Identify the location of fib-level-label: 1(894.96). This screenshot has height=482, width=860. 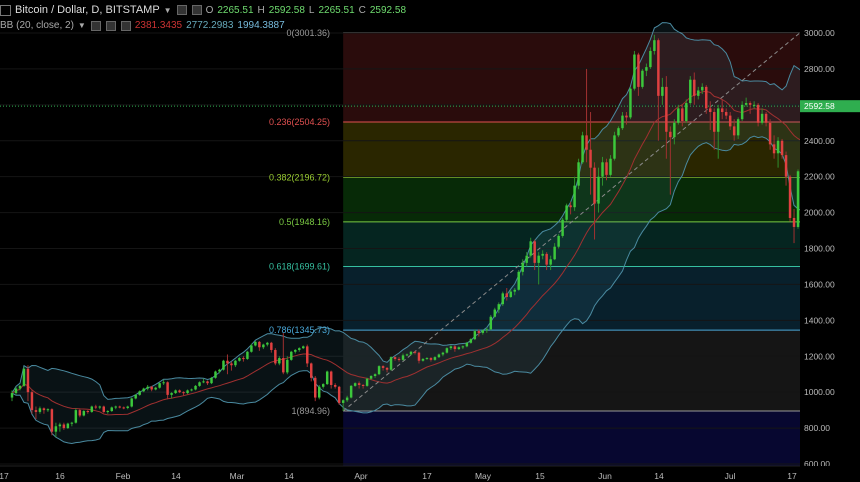
(310, 411).